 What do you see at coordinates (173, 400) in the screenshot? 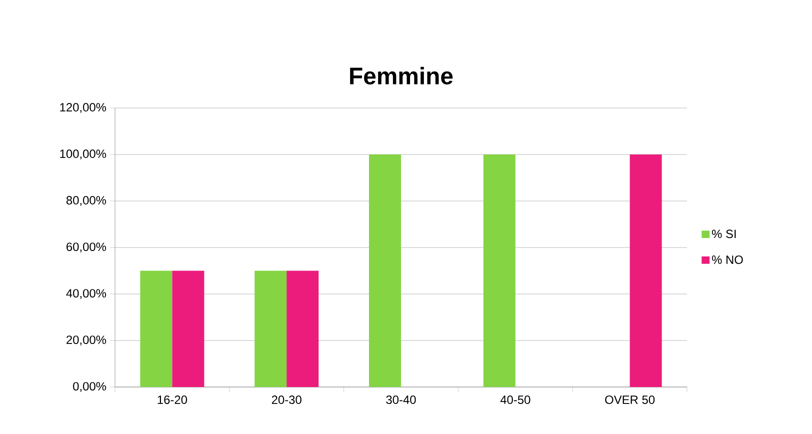
I see `x-tick-label: 16-20` at bounding box center [173, 400].